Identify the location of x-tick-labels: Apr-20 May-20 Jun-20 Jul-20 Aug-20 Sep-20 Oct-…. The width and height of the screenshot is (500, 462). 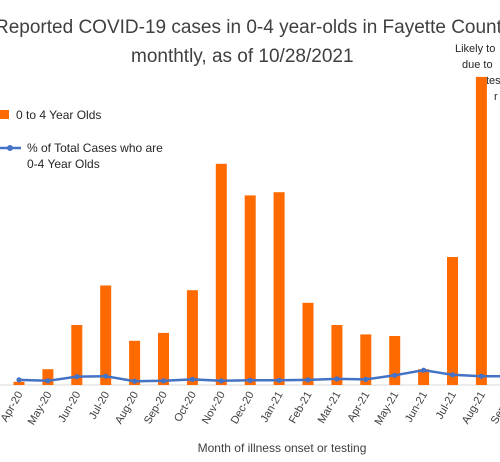
(250, 409).